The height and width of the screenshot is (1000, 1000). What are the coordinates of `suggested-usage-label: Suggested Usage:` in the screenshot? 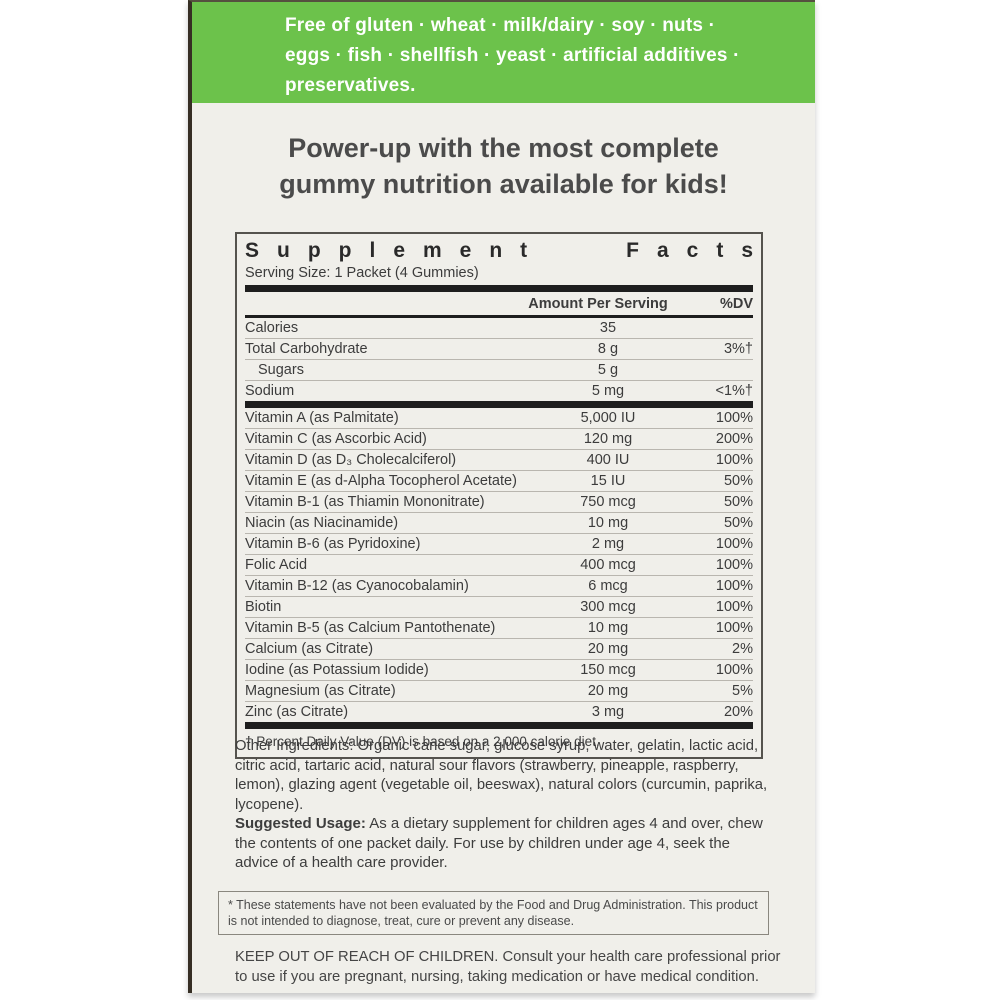 It's located at (300, 823).